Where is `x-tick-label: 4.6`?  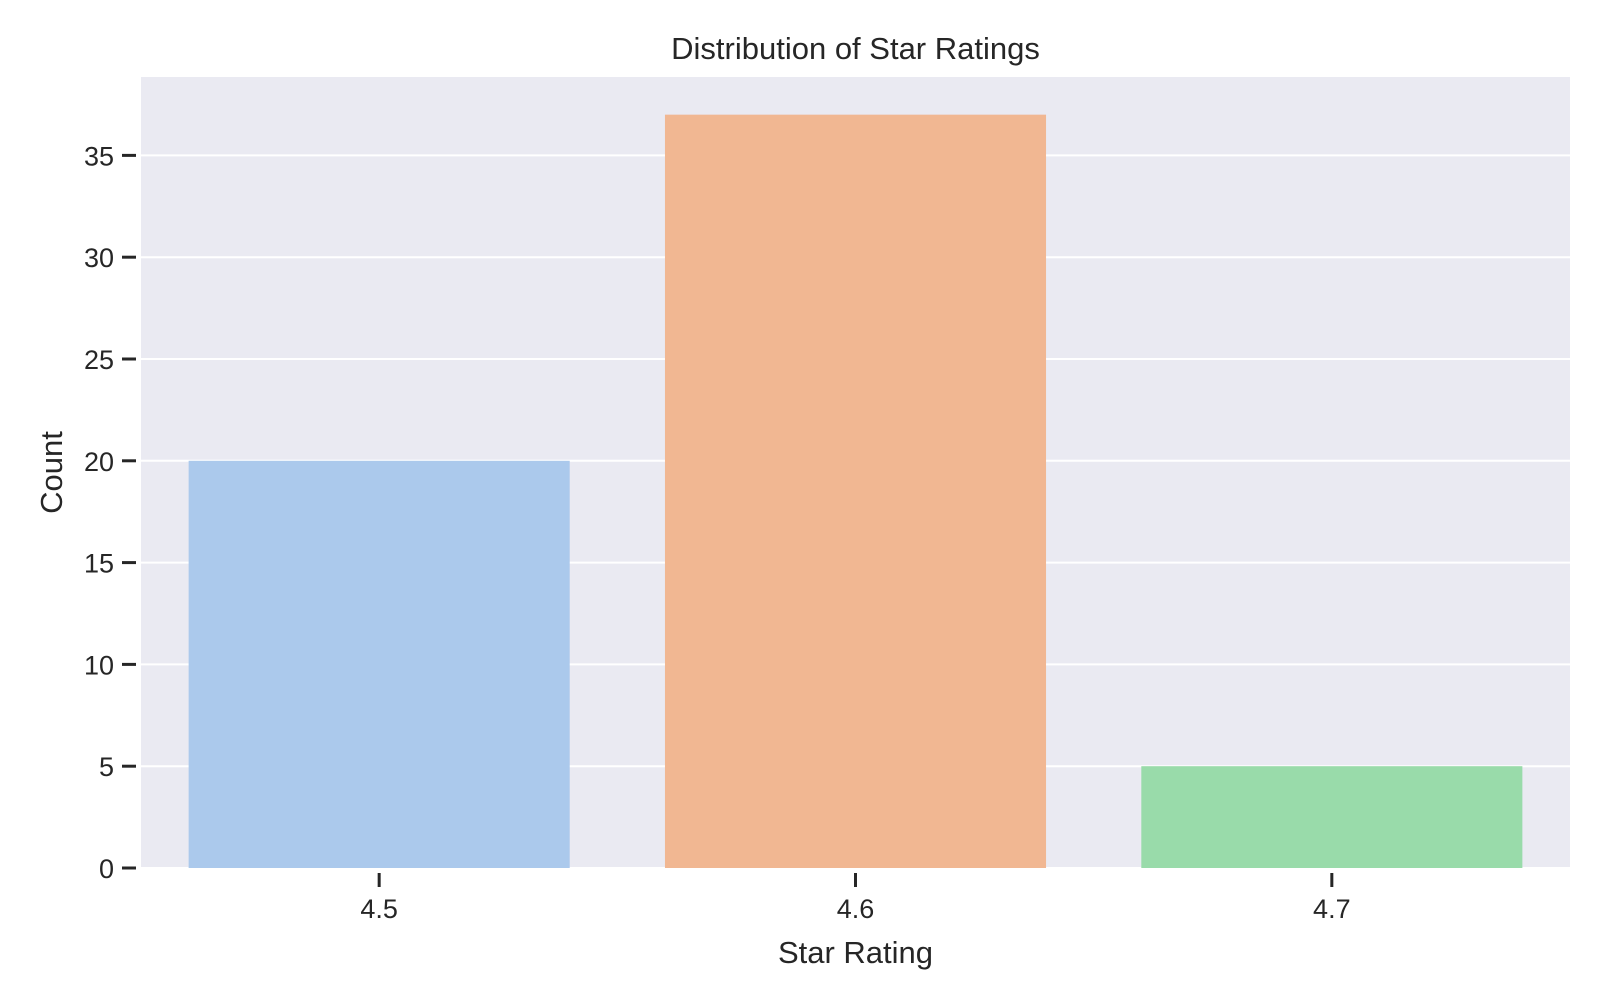 x-tick-label: 4.6 is located at coordinates (856, 909).